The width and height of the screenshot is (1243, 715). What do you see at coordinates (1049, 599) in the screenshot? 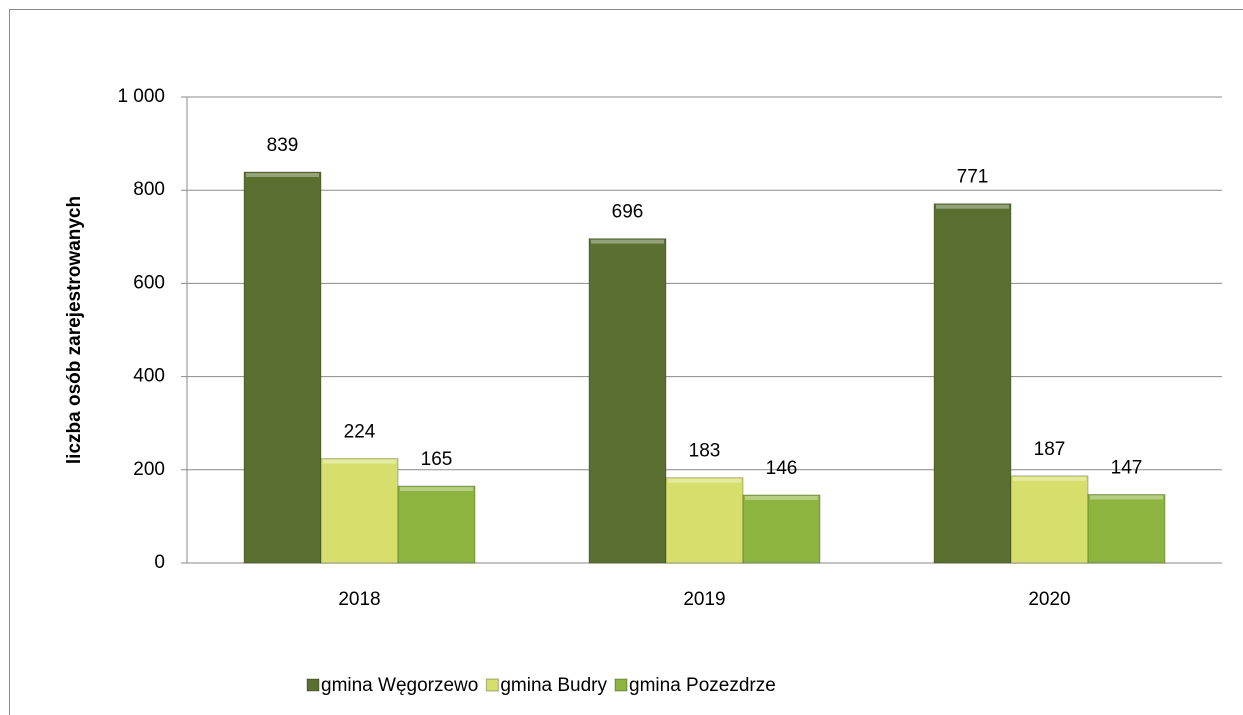
I see `x-tick-label: 2020` at bounding box center [1049, 599].